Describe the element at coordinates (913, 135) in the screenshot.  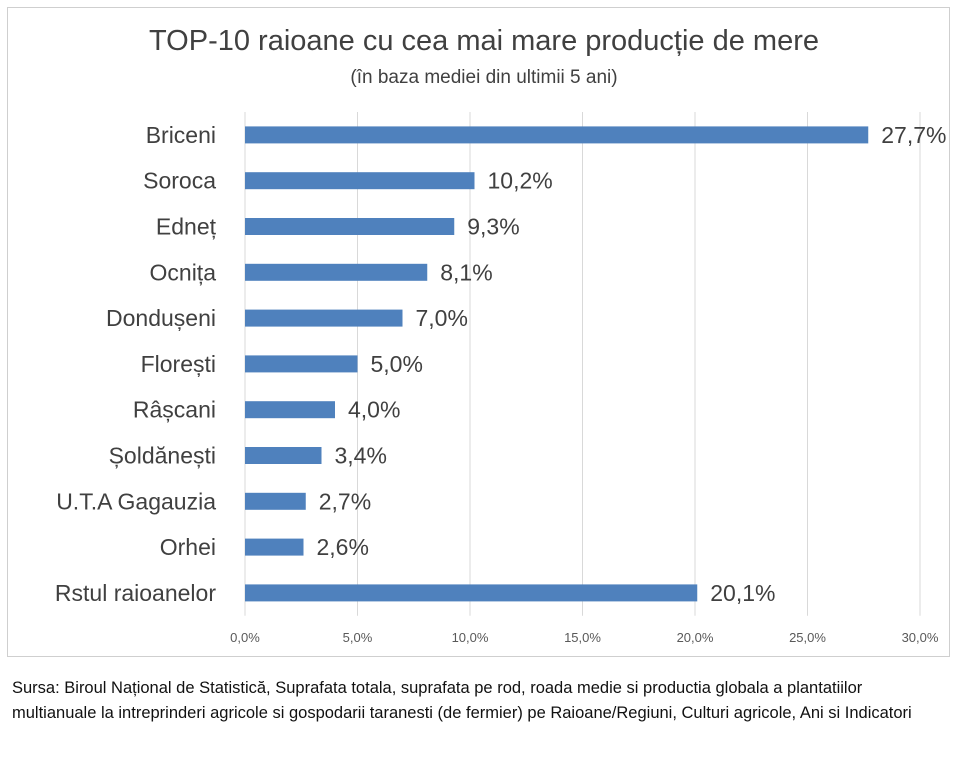
I see `value-label: 27,7%` at that location.